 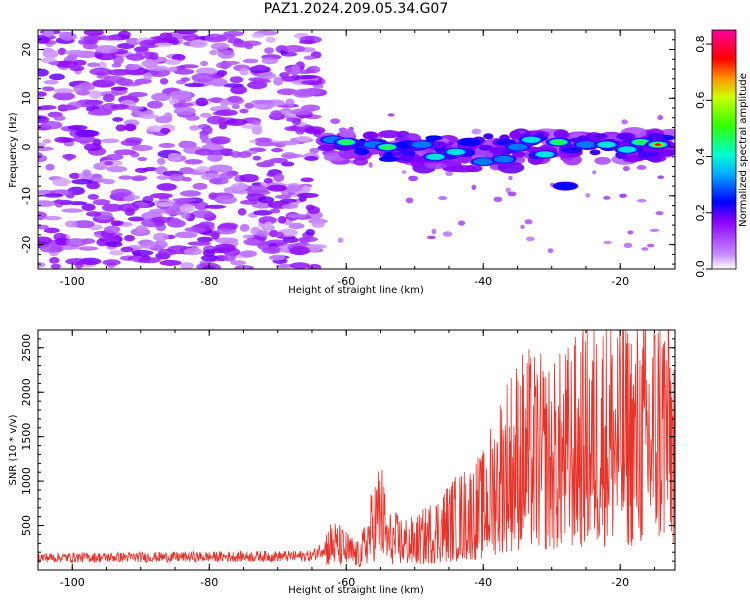 What do you see at coordinates (700, 269) in the screenshot?
I see `colorbar-tick-label: 0.0` at bounding box center [700, 269].